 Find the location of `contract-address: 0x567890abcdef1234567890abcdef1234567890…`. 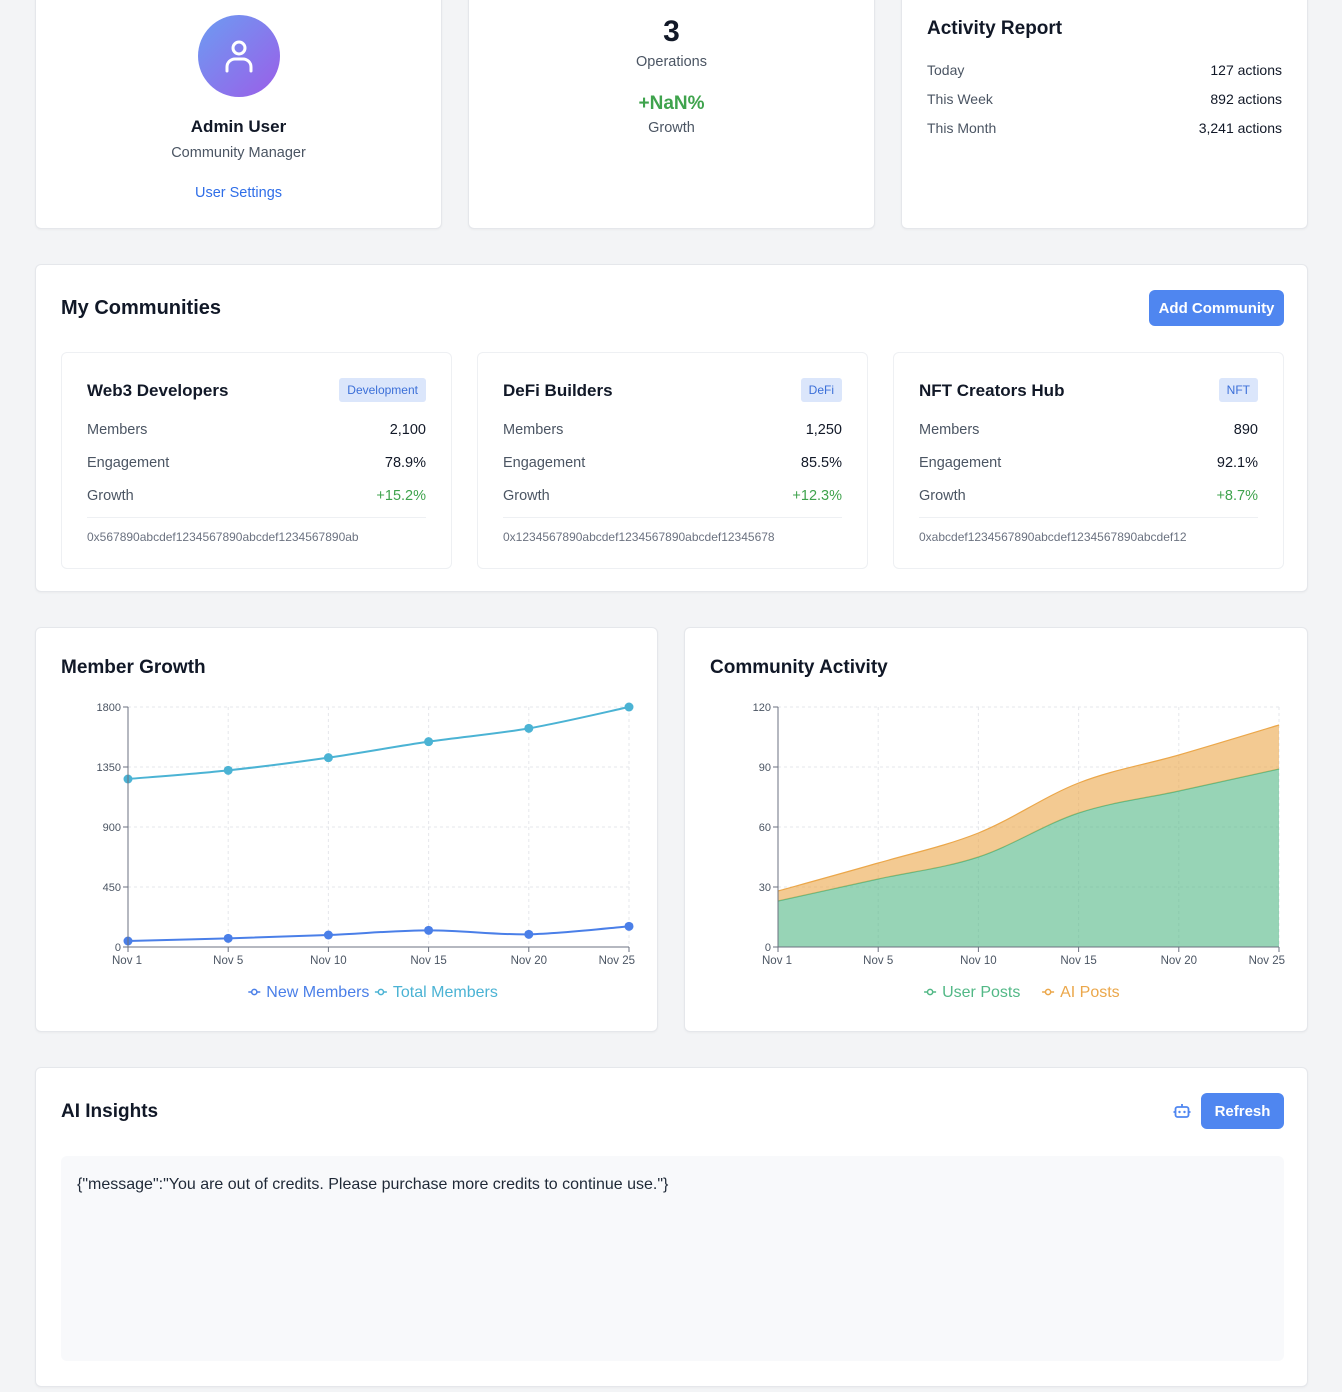

contract-address: 0x567890abcdef1234567890abcdef1234567890… is located at coordinates (256, 530).